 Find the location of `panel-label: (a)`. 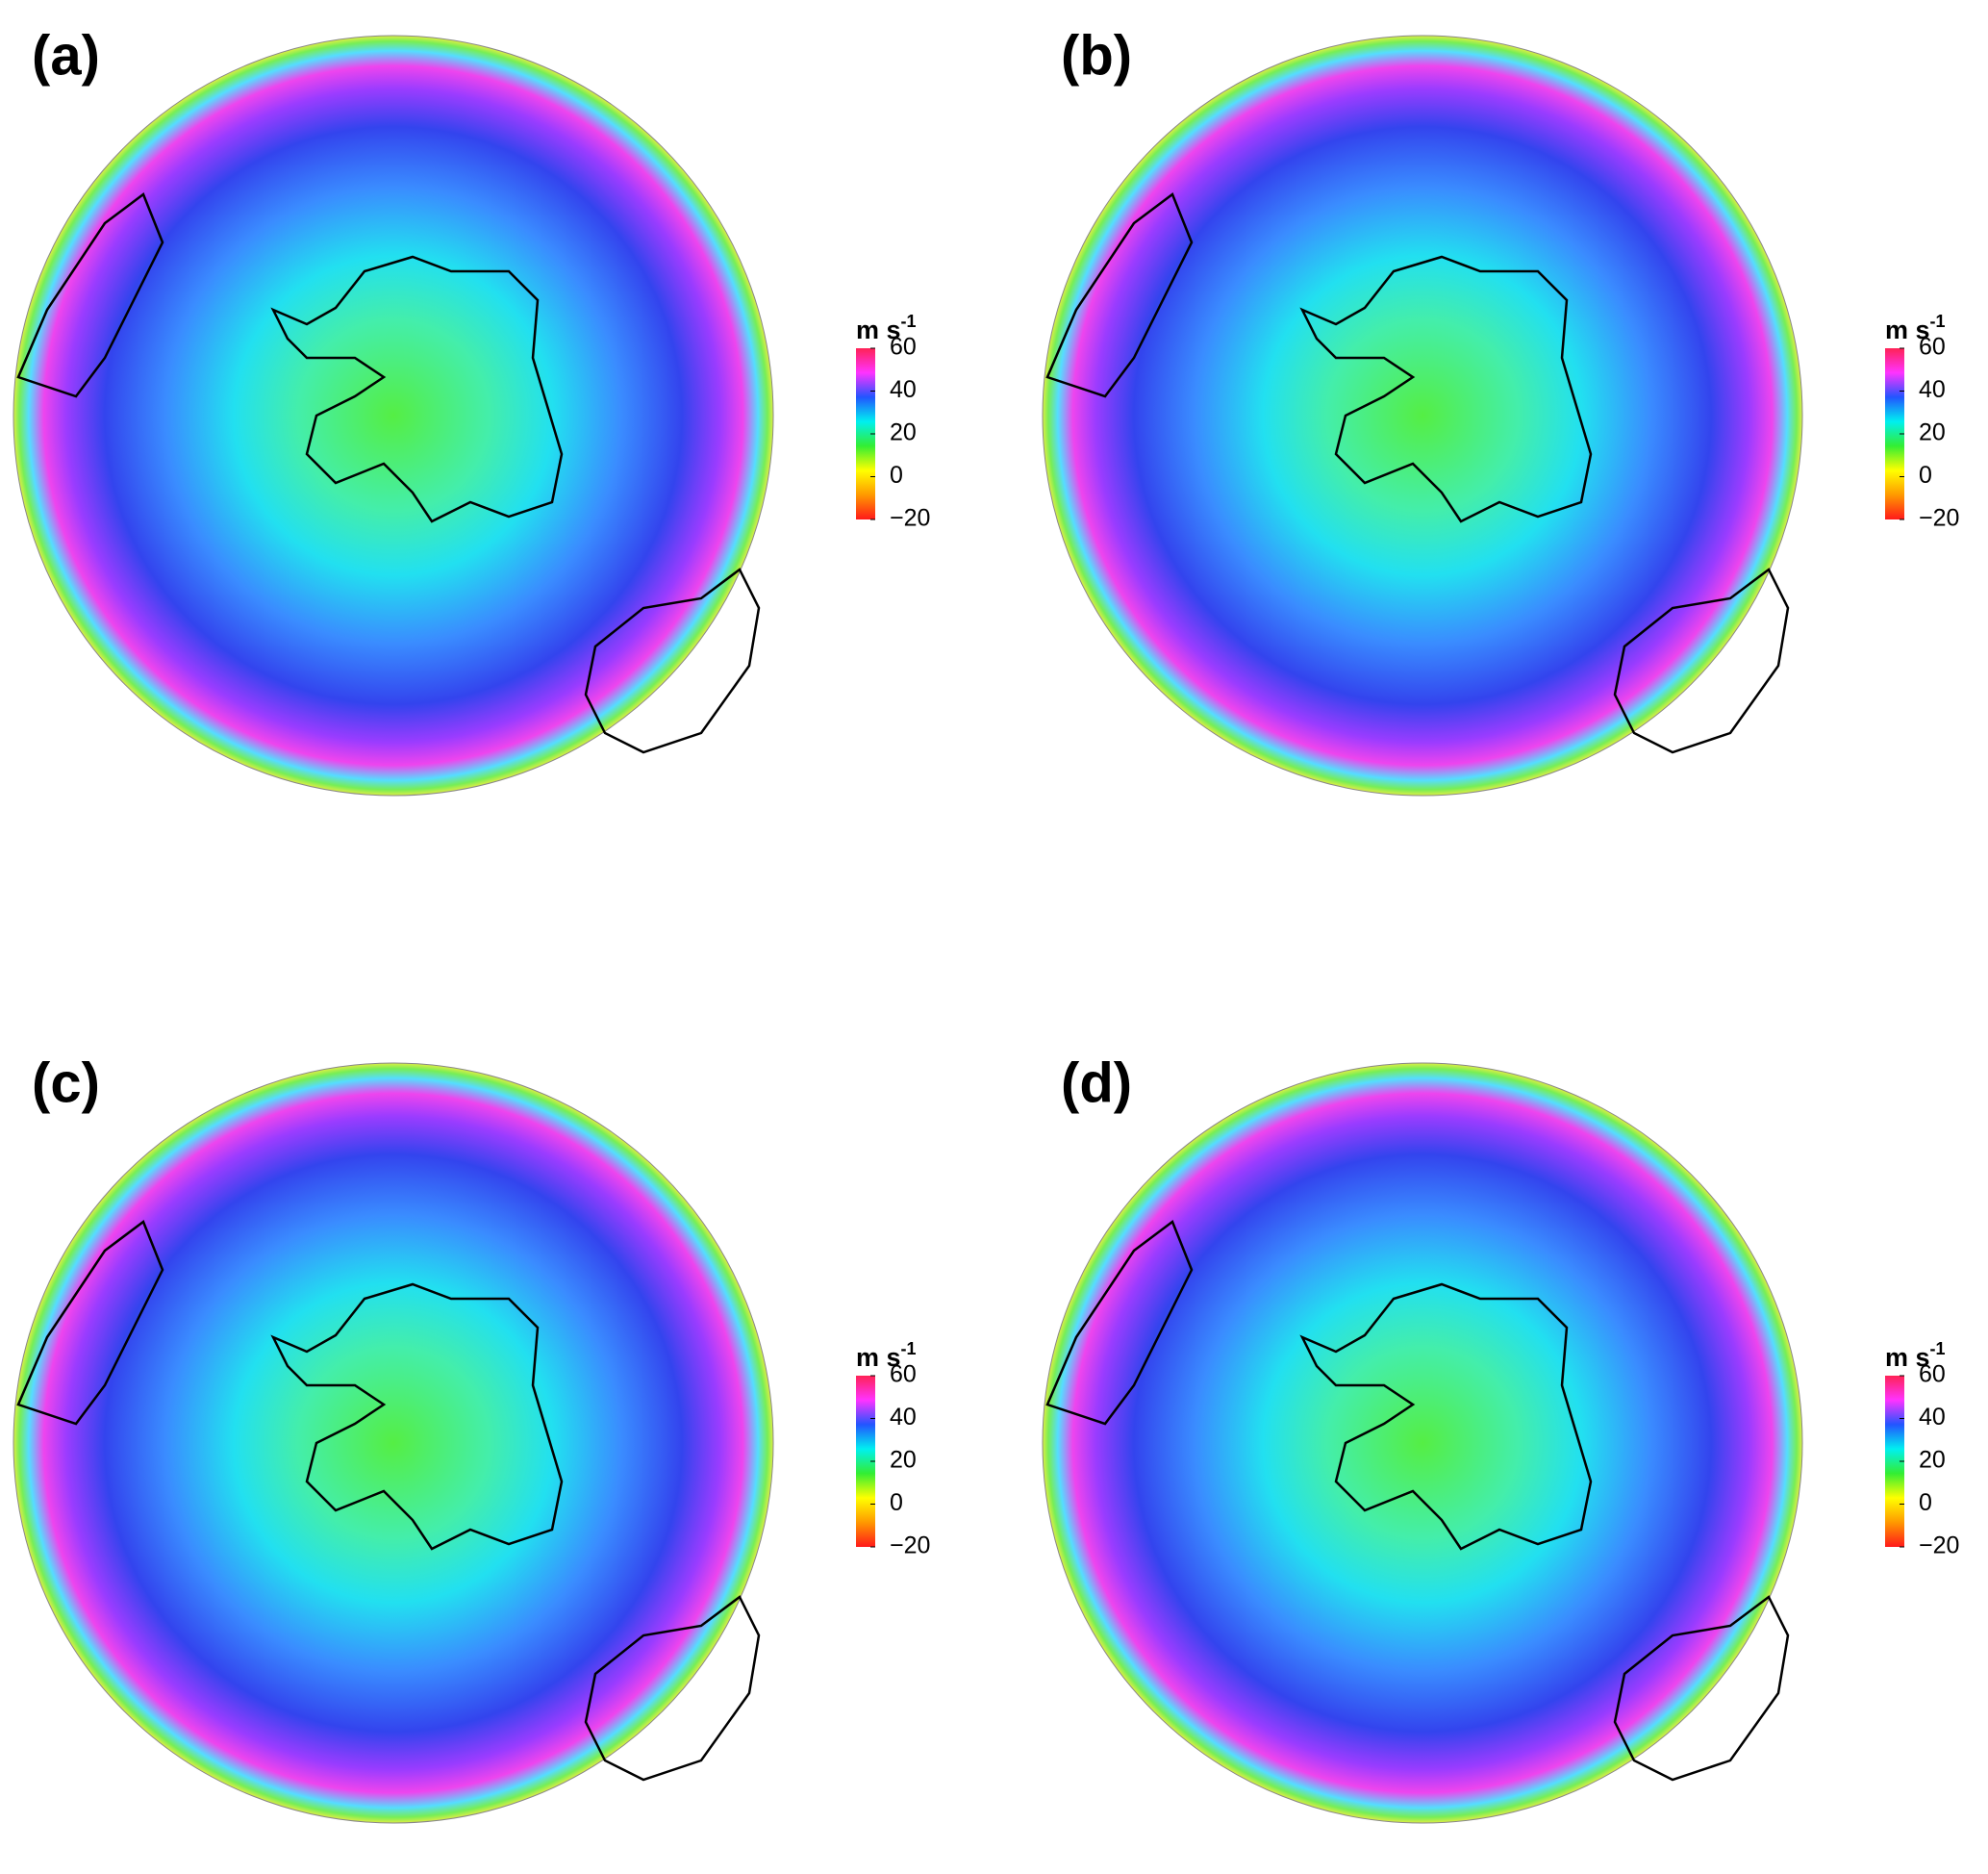

panel-label: (a) is located at coordinates (66, 56).